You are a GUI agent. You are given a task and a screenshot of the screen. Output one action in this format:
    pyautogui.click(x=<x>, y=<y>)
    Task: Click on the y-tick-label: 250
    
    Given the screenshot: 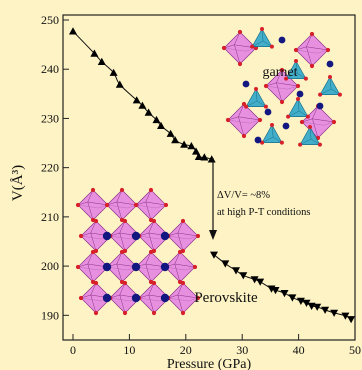 What is the action you would take?
    pyautogui.click(x=50, y=20)
    